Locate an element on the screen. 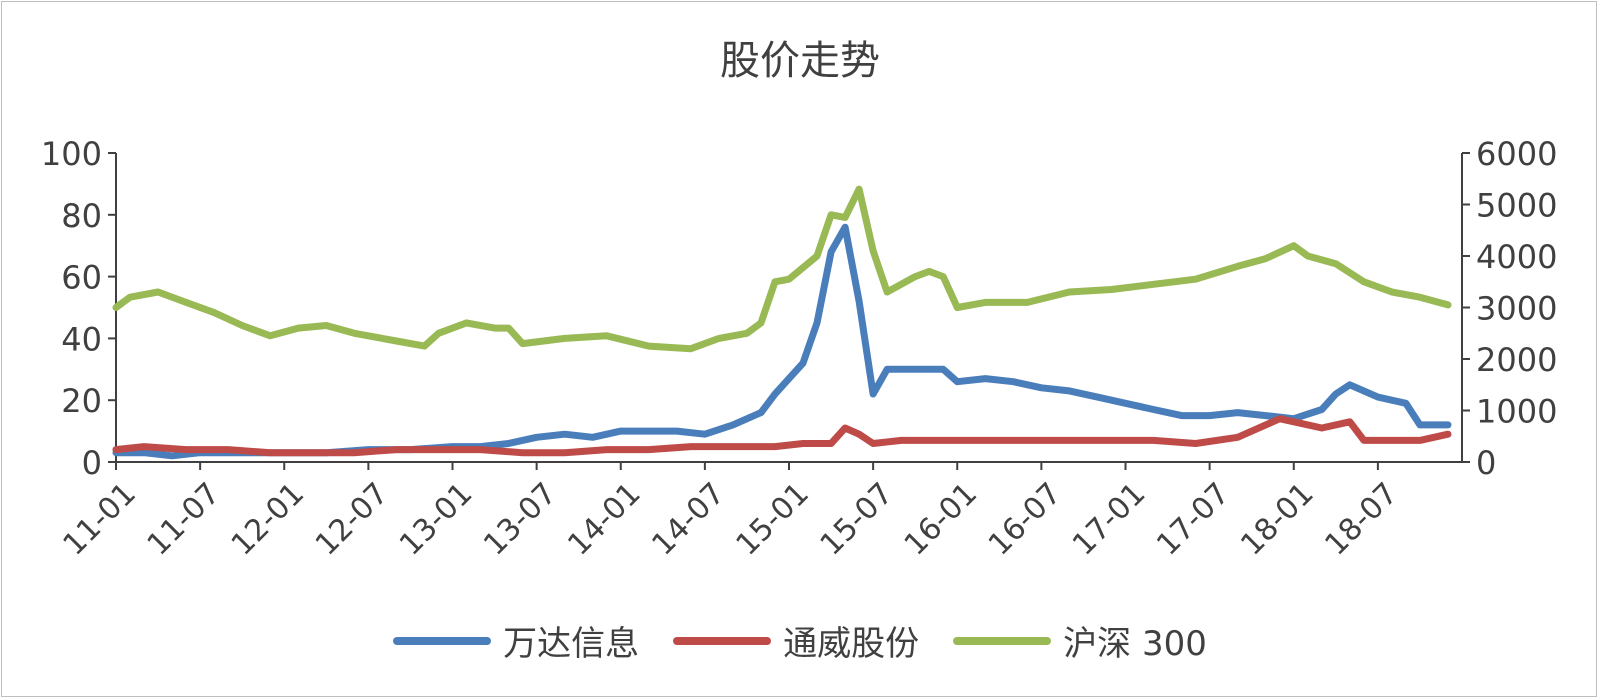  legend-item-hs300: 沪深 300 is located at coordinates (1080, 640).